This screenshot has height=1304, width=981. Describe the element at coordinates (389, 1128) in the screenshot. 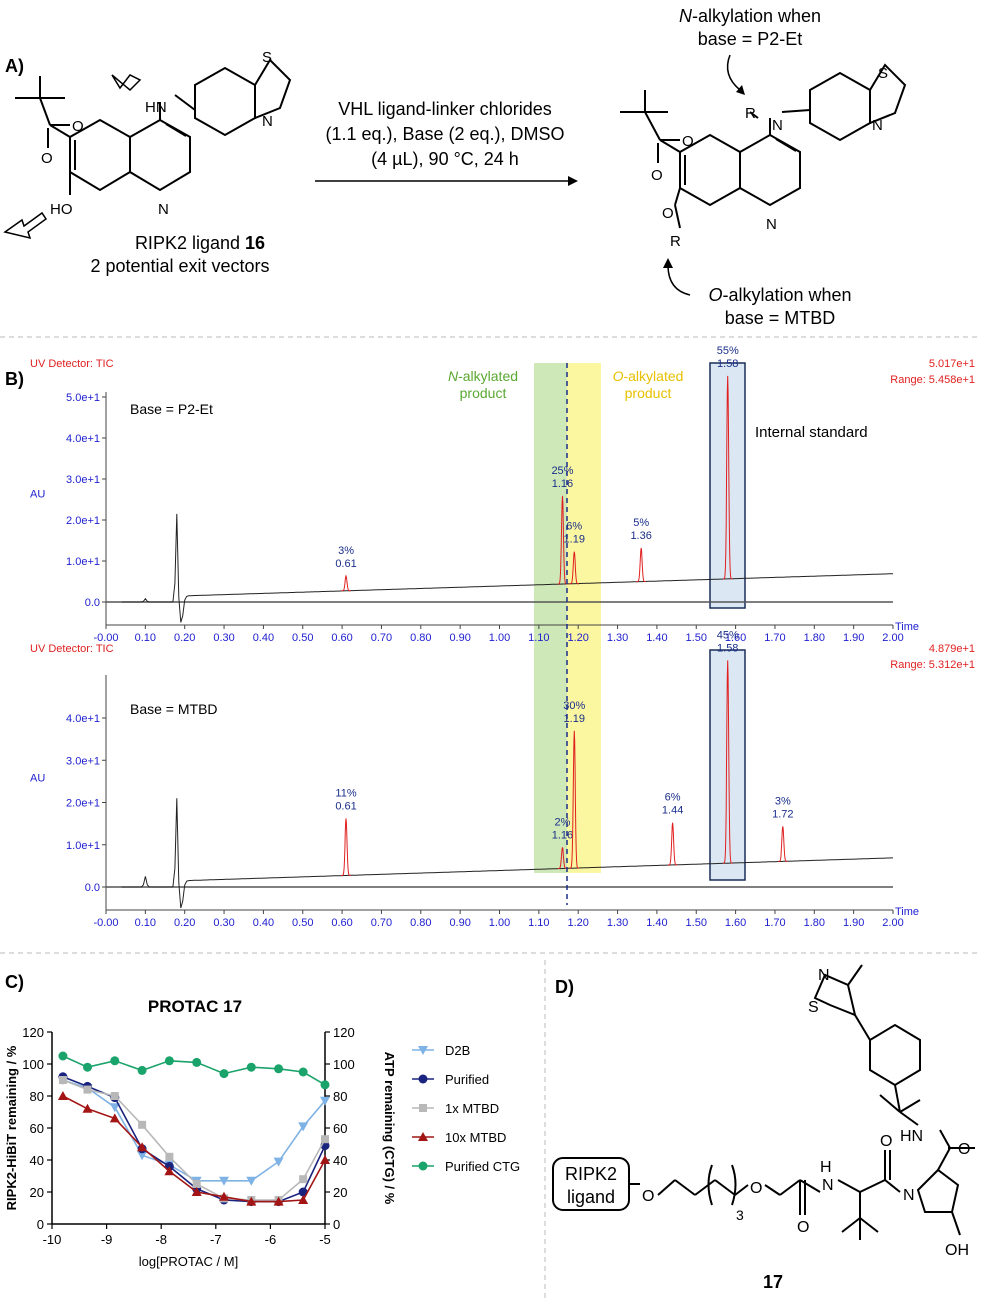

I see `right-y-axis-label: ATP remaining (CTG) / %` at that location.